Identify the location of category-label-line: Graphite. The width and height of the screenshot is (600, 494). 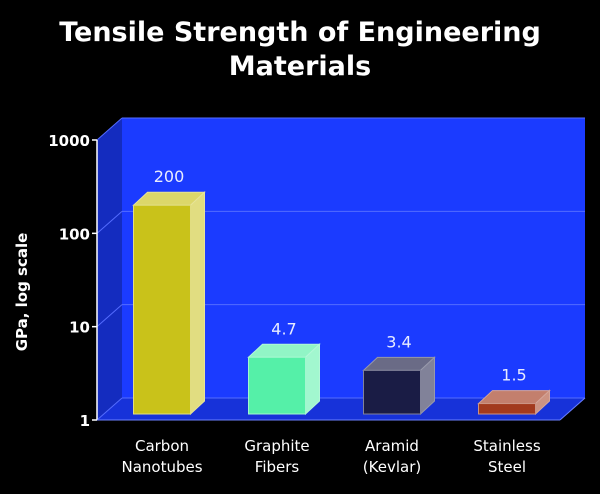
(277, 446).